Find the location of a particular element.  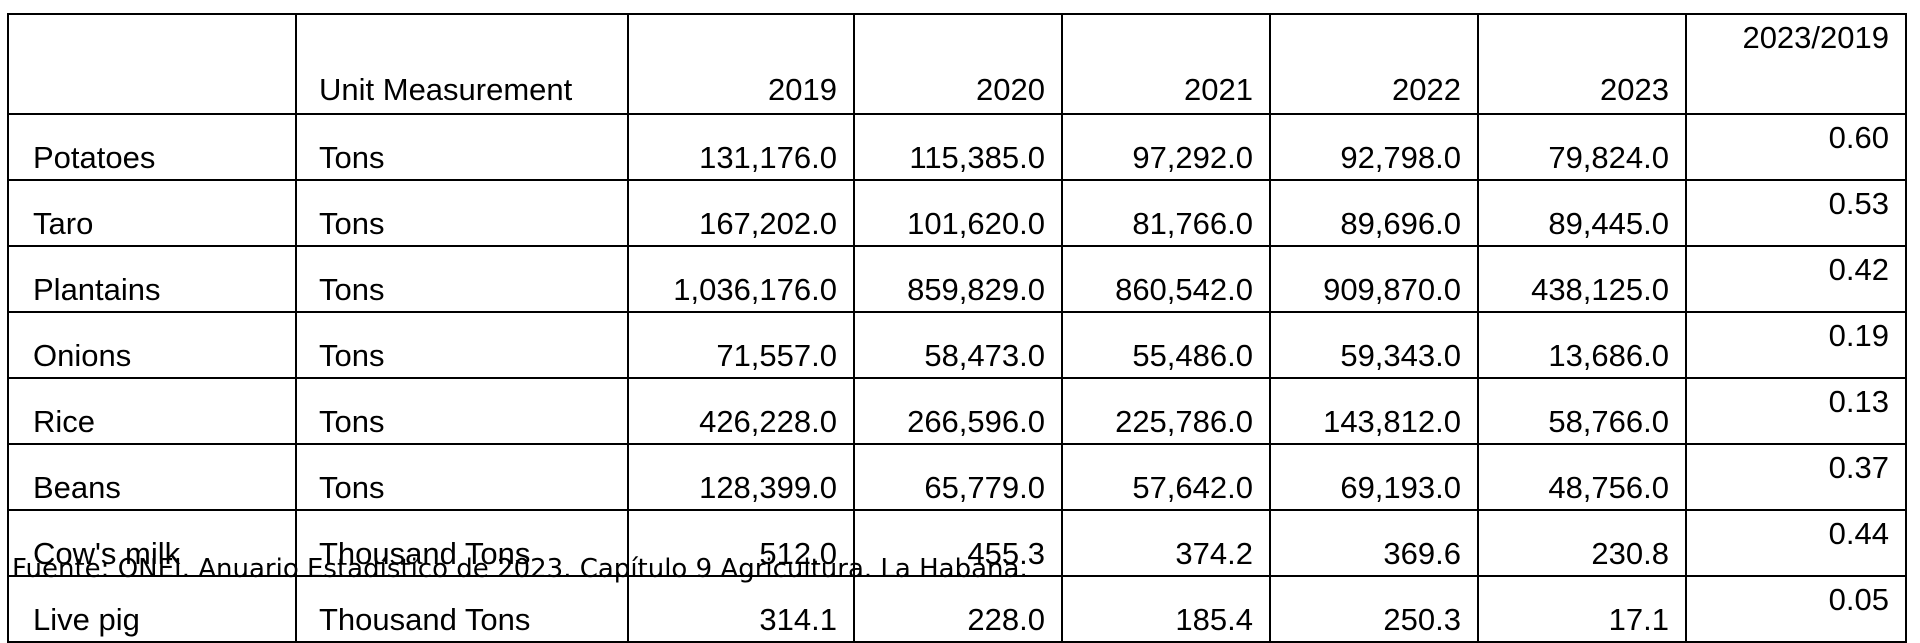

cell-ratio-2023-2019: 0.42 is located at coordinates (1796, 279).